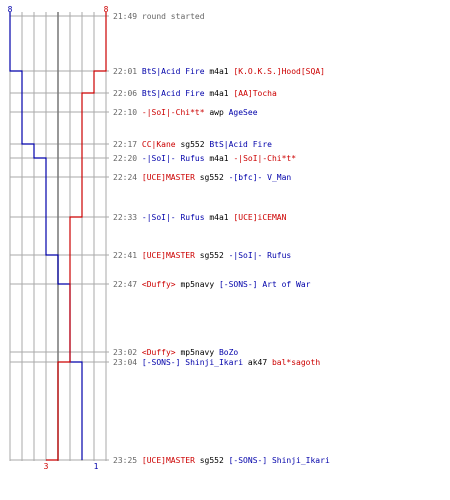  What do you see at coordinates (260, 177) in the screenshot?
I see `event-segment: -[bfc]- V_Man` at bounding box center [260, 177].